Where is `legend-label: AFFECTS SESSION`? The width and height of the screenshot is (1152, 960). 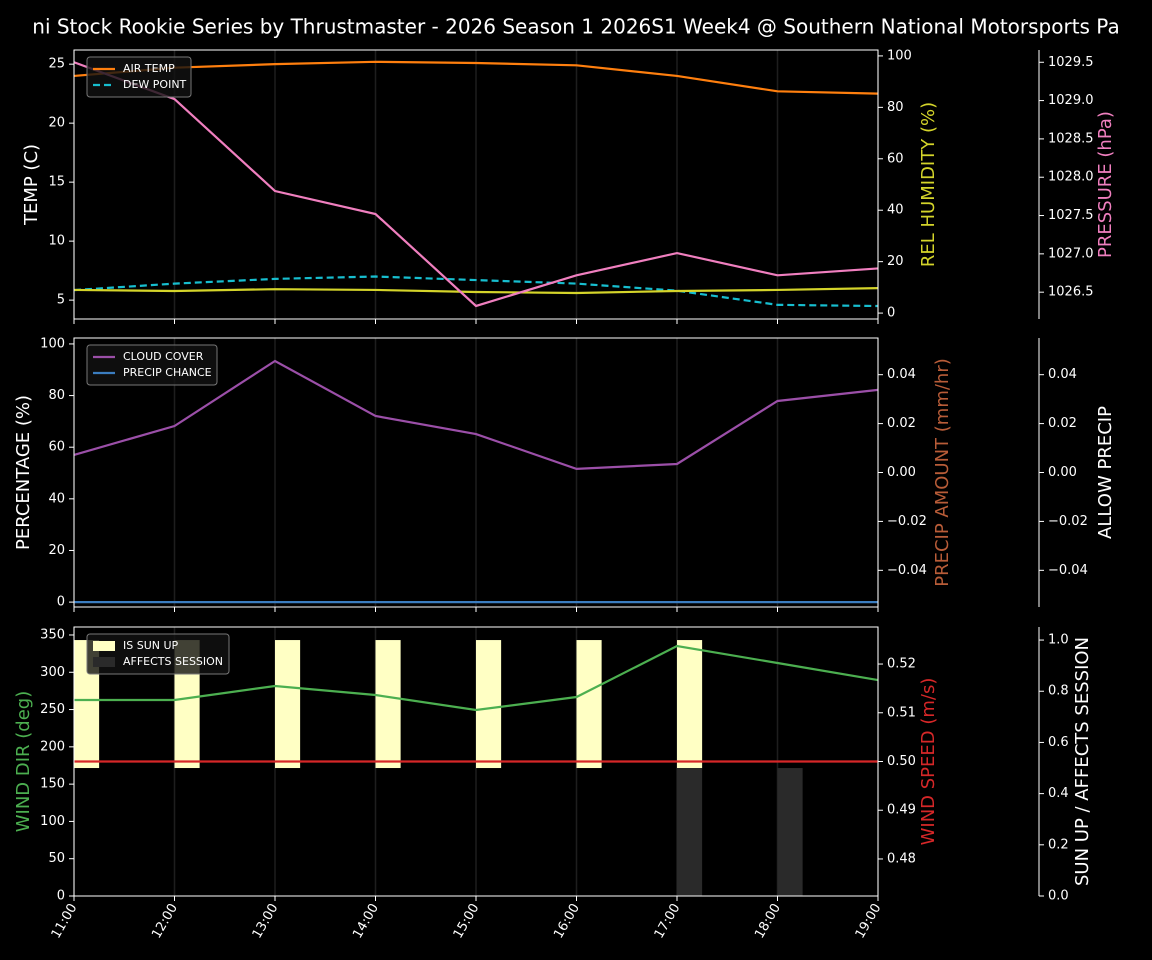 legend-label: AFFECTS SESSION is located at coordinates (173, 661).